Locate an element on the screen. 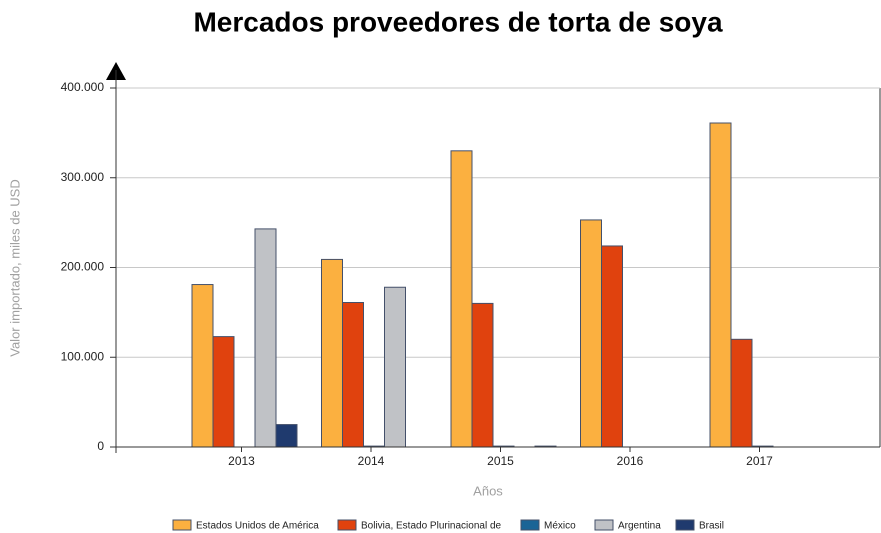  x-tick-label: 2017 is located at coordinates (759, 461).